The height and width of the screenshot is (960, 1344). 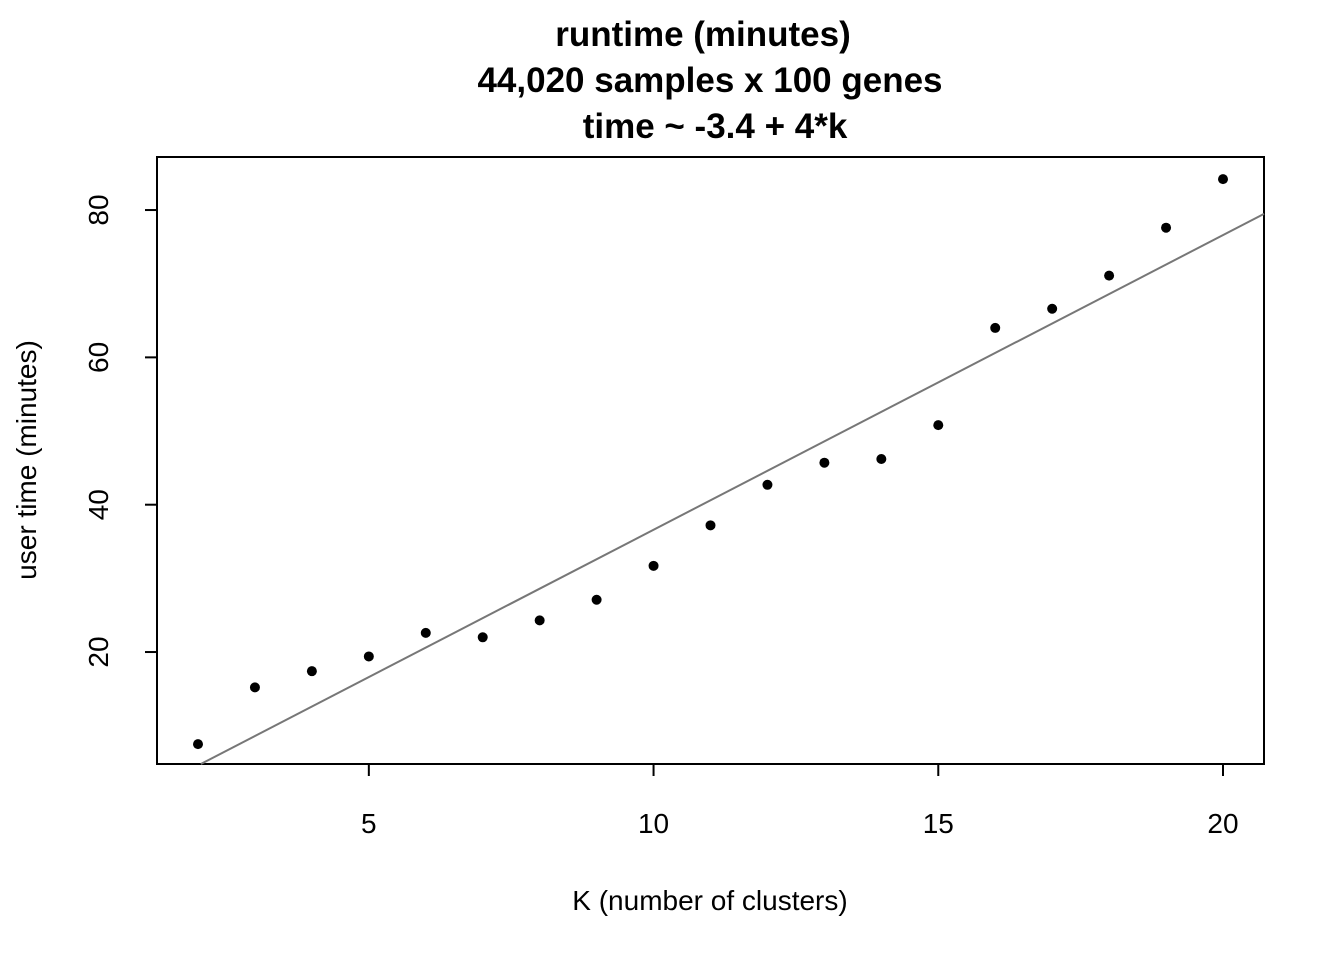 I want to click on y-tick-label: 20, so click(x=98, y=651).